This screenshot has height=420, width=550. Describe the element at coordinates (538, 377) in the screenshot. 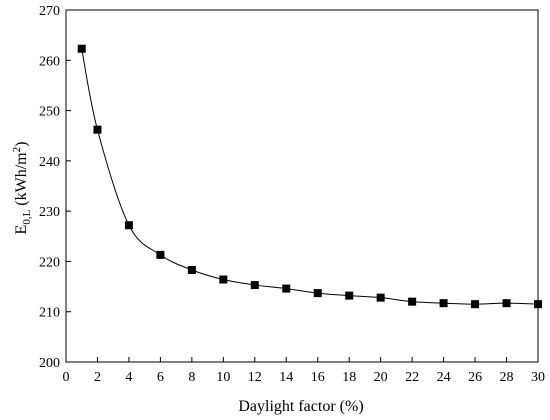

I see `x-tick-label: 30` at that location.